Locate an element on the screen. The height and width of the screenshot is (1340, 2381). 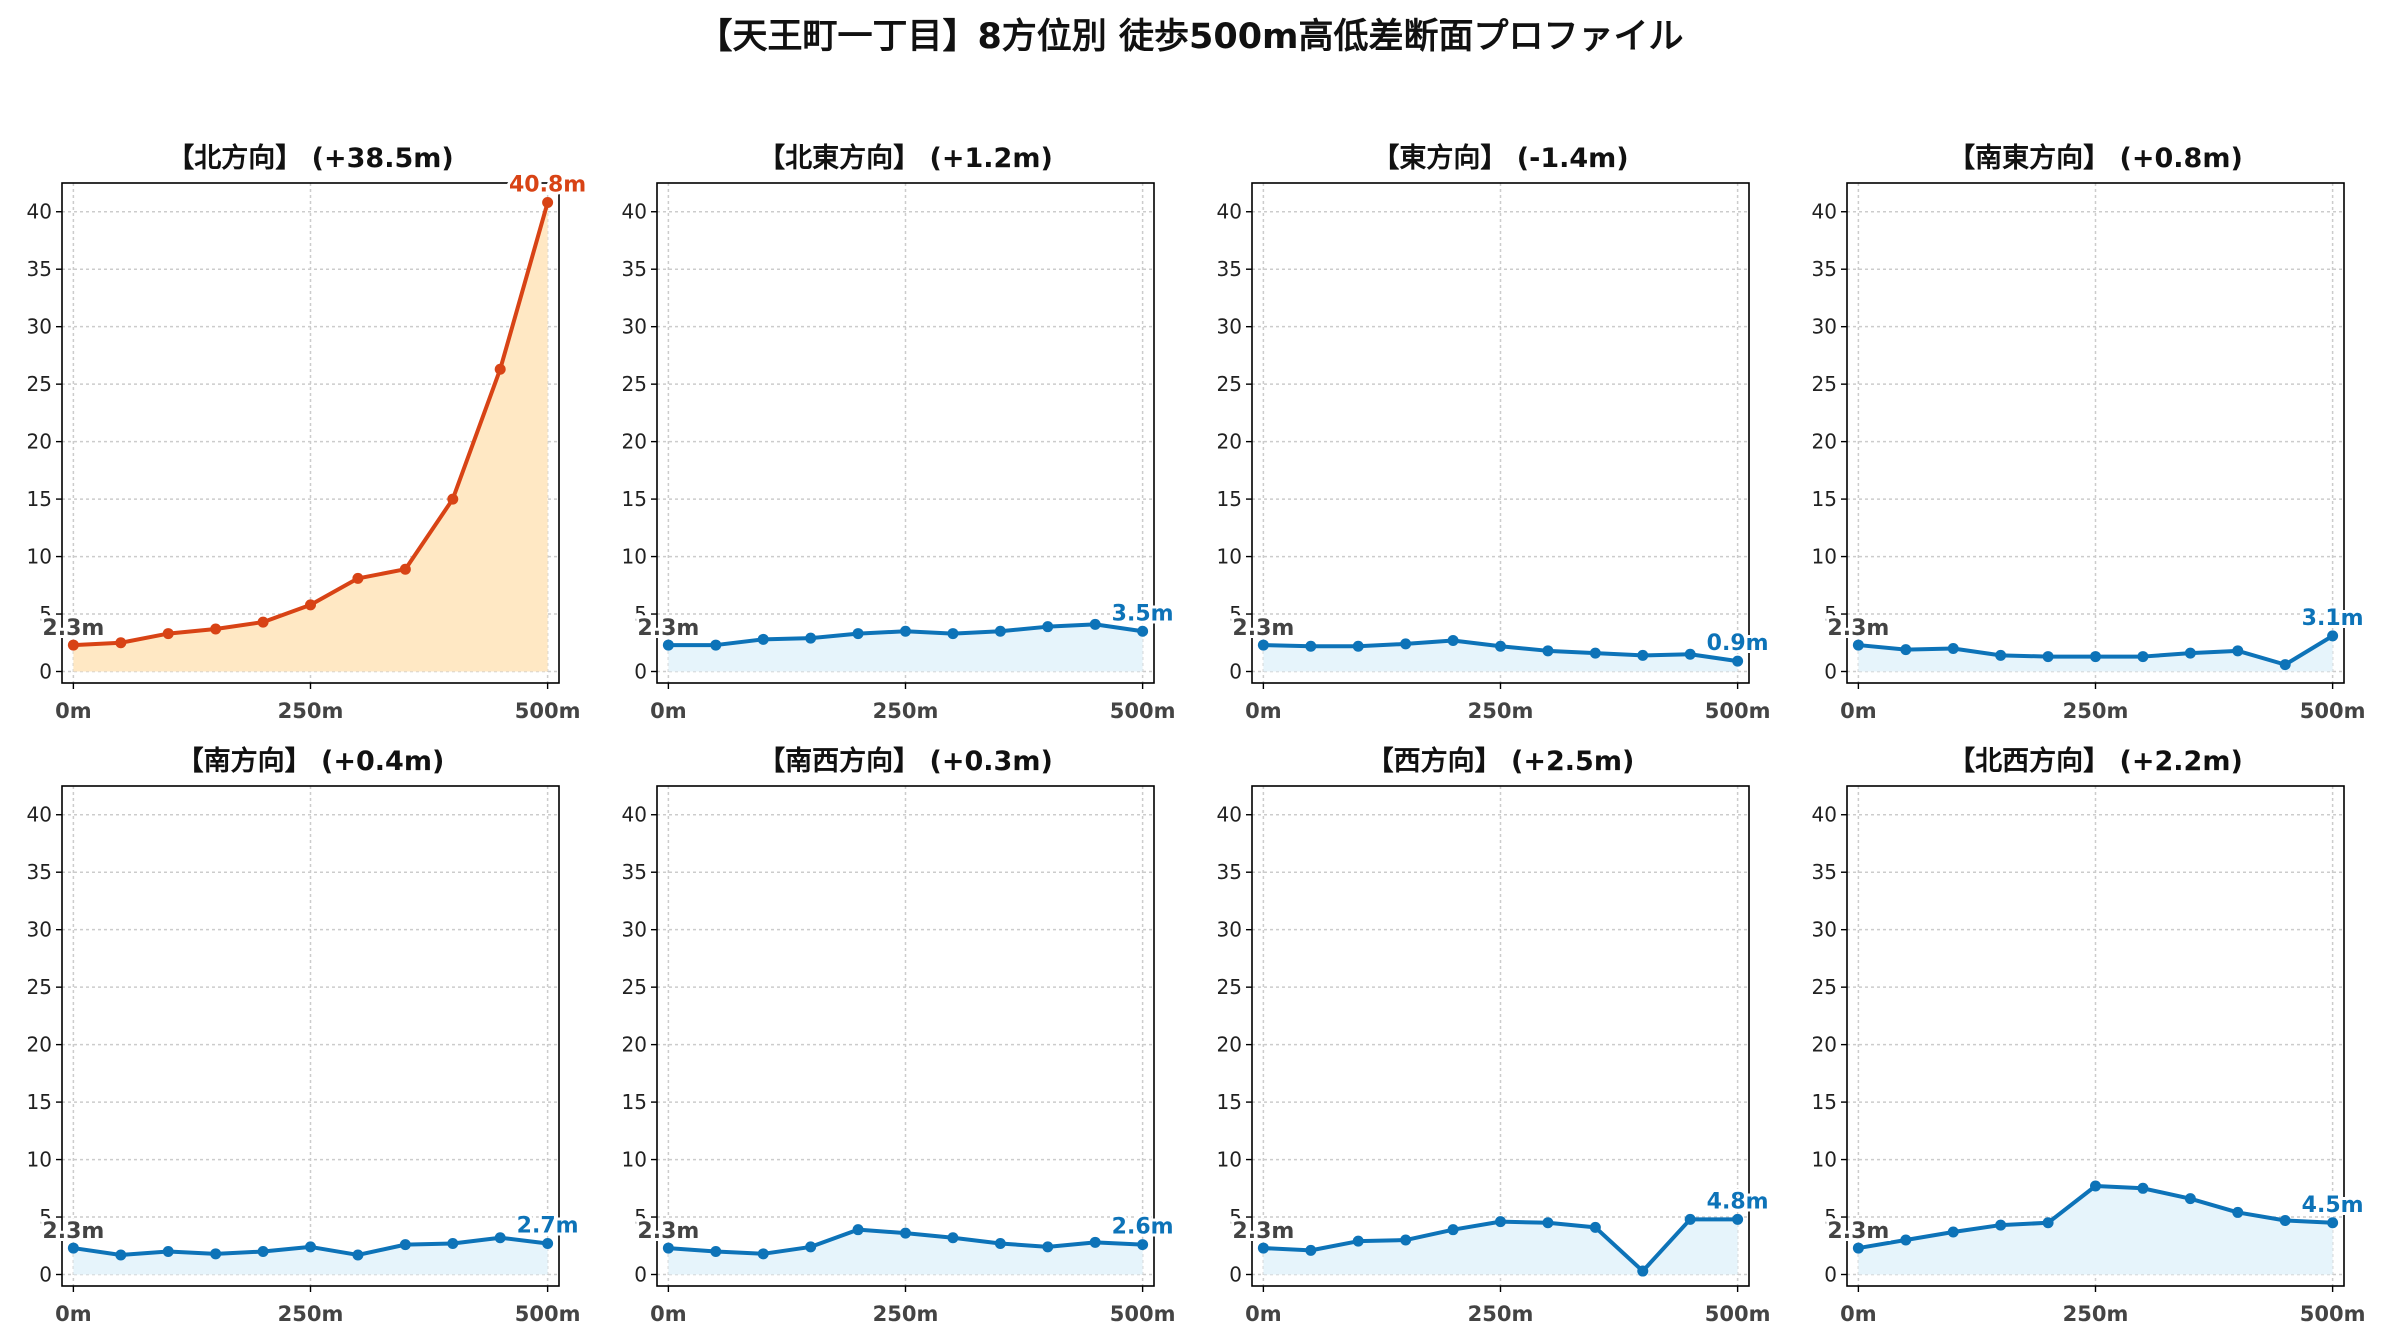
chart-title: 【南西方向】 (+0.3m) is located at coordinates (905, 761).